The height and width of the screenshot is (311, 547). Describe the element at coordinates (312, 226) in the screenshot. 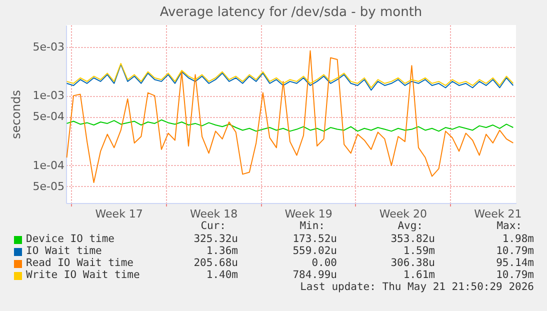

I see `text: Min:` at that location.